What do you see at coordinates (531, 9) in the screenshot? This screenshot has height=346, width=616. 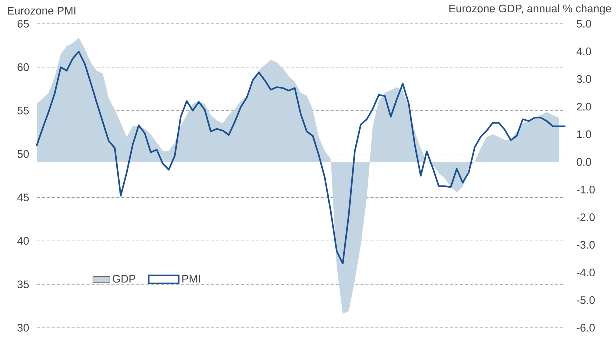 I see `y2-axis-title: Eurozone GDP, annual % change` at bounding box center [531, 9].